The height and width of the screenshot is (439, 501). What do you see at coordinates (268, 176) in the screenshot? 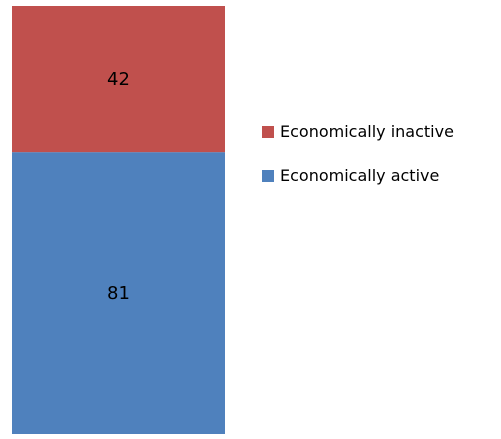
I see `legend-swatch-economically-active` at bounding box center [268, 176].